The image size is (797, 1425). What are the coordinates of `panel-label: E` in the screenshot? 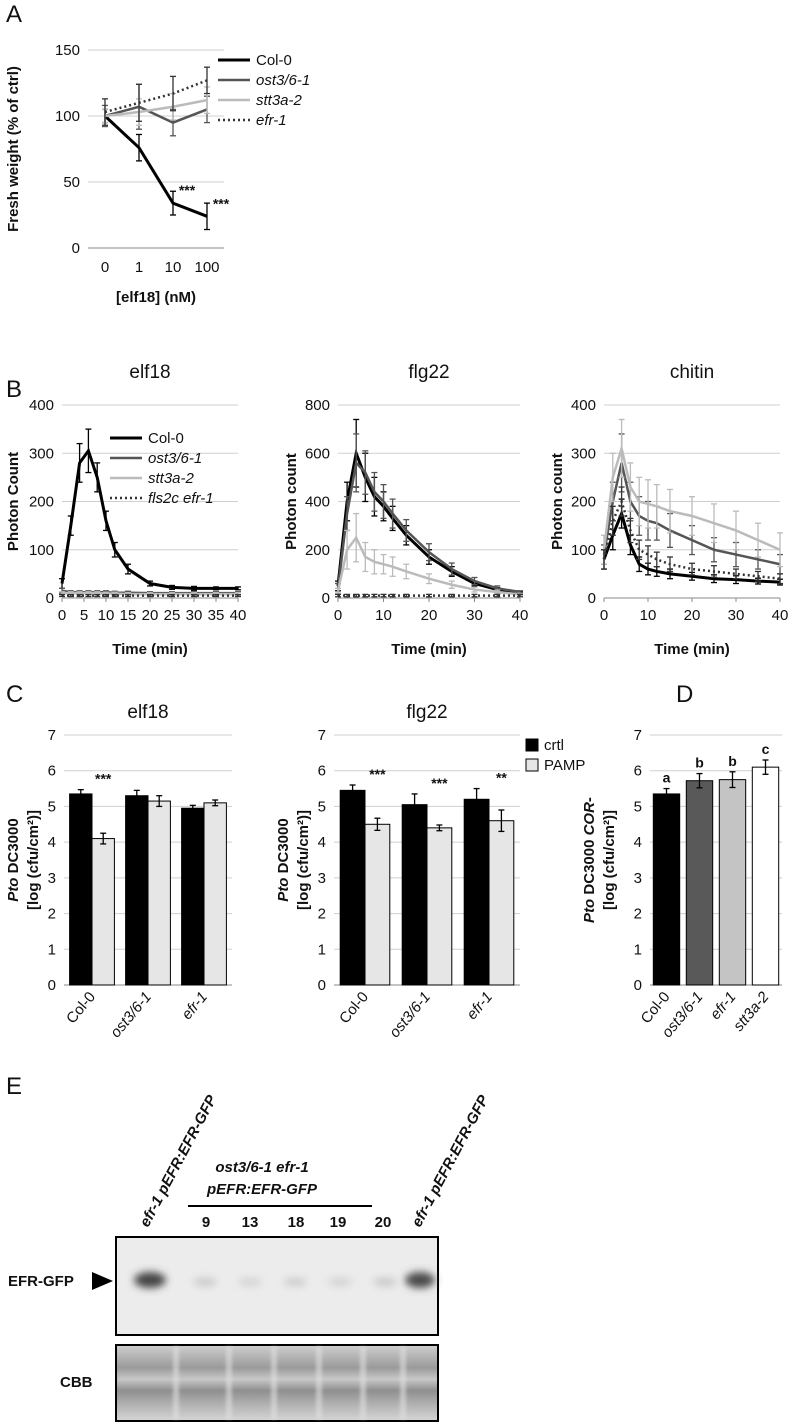 It's located at (14, 1086).